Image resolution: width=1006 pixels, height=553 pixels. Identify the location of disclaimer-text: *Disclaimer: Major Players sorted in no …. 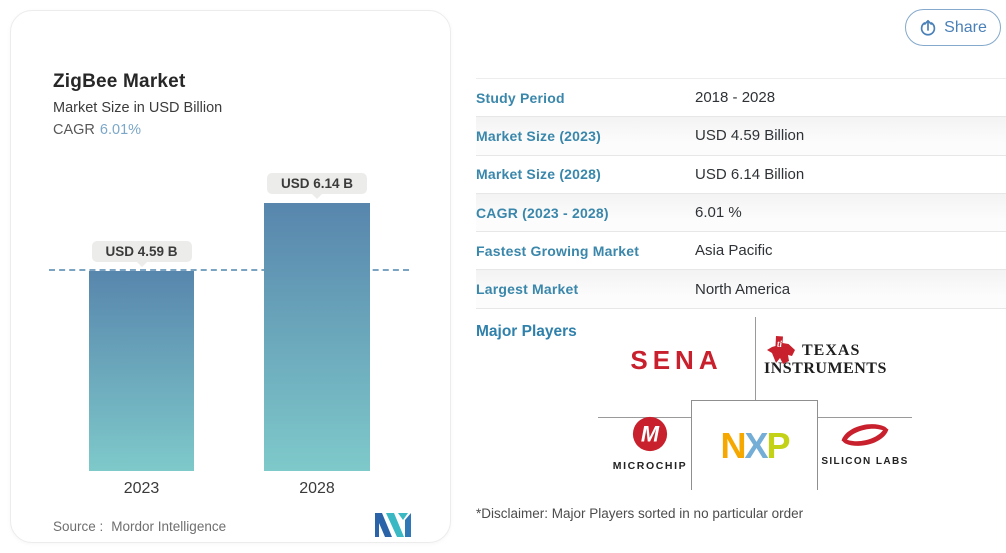
(640, 513).